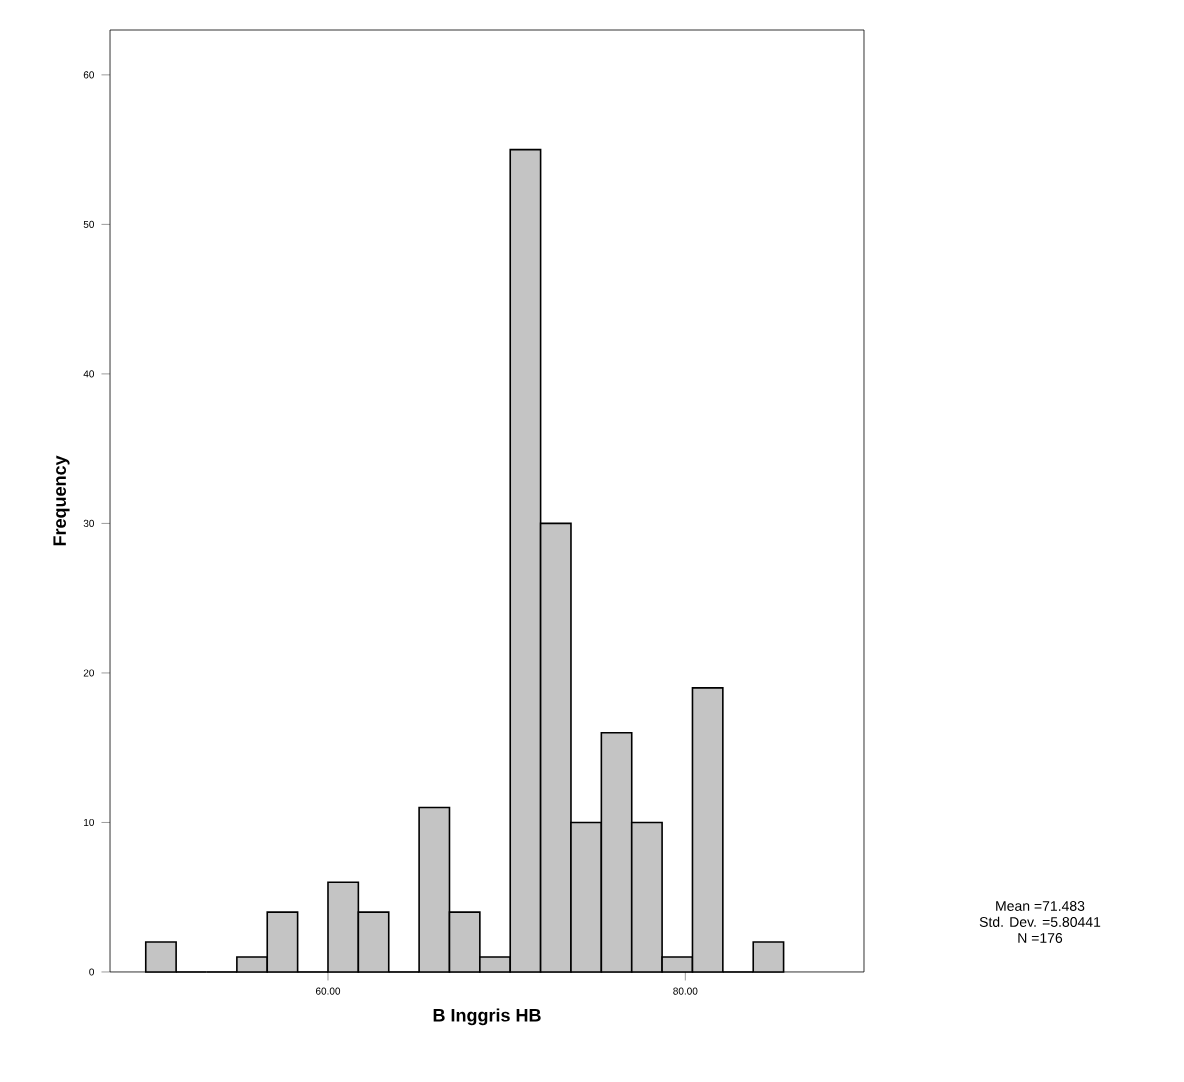 The image size is (1184, 1082). What do you see at coordinates (487, 1017) in the screenshot?
I see `x-axis-title: B Inggris HB` at bounding box center [487, 1017].